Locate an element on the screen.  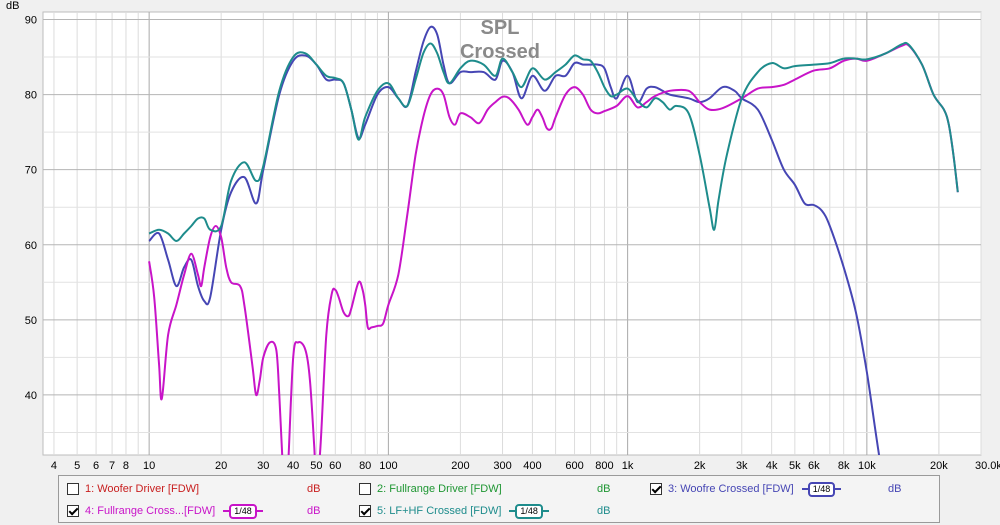
x-tick-label: 80 is located at coordinates (365, 466).